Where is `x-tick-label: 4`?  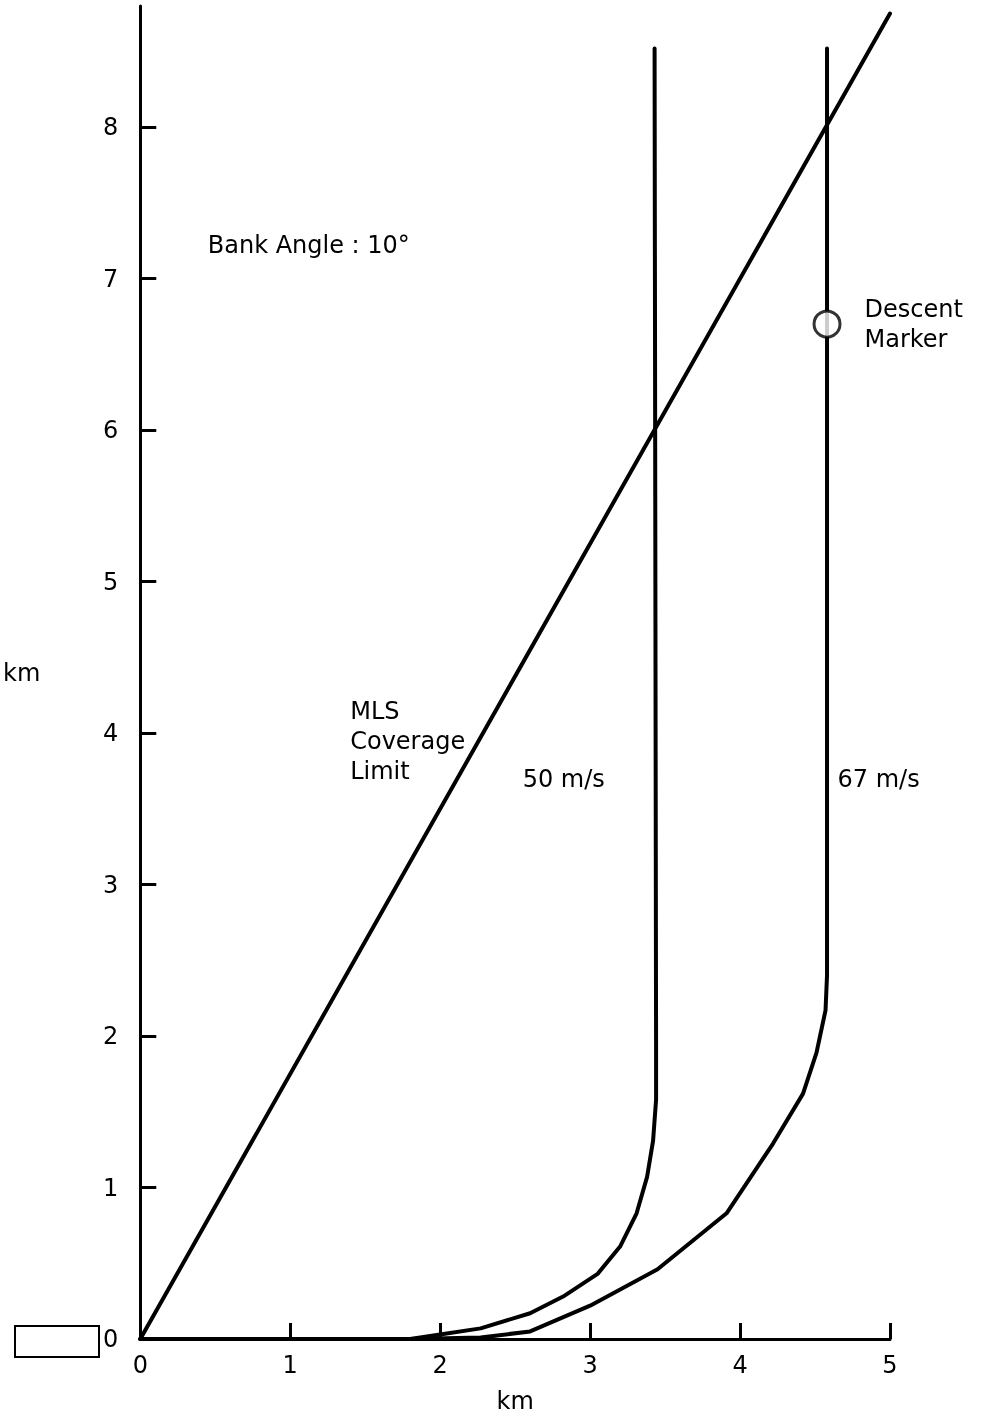
x-tick-label: 4 is located at coordinates (740, 1365).